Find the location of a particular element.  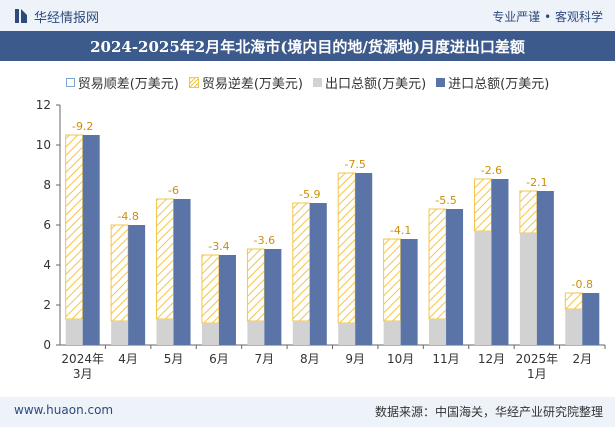

footer-source: 数据来源：中国海关，华经产业研究院整理 is located at coordinates (488, 412).